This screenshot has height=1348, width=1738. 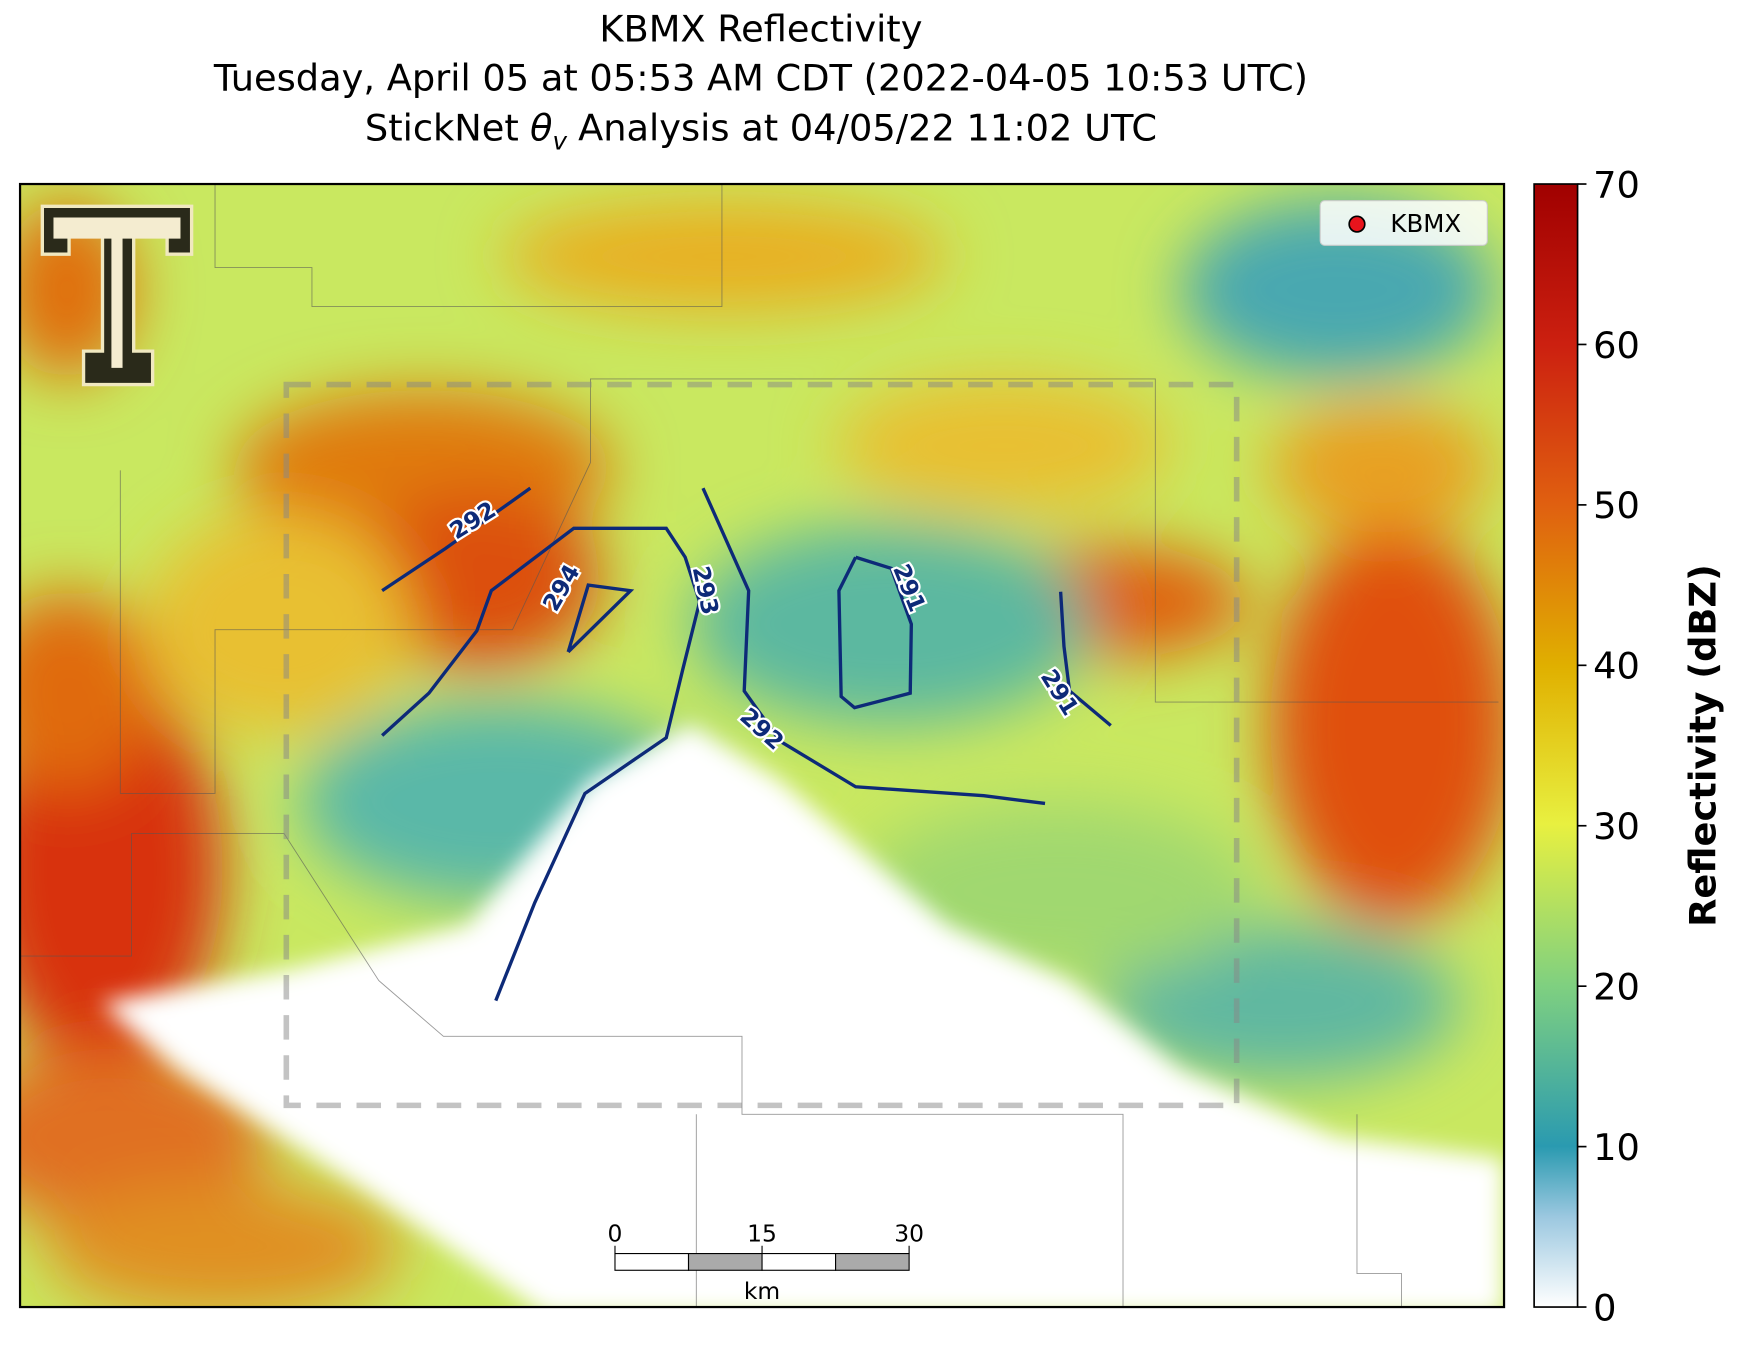 I want to click on title-symbol: θ, so click(x=541, y=128).